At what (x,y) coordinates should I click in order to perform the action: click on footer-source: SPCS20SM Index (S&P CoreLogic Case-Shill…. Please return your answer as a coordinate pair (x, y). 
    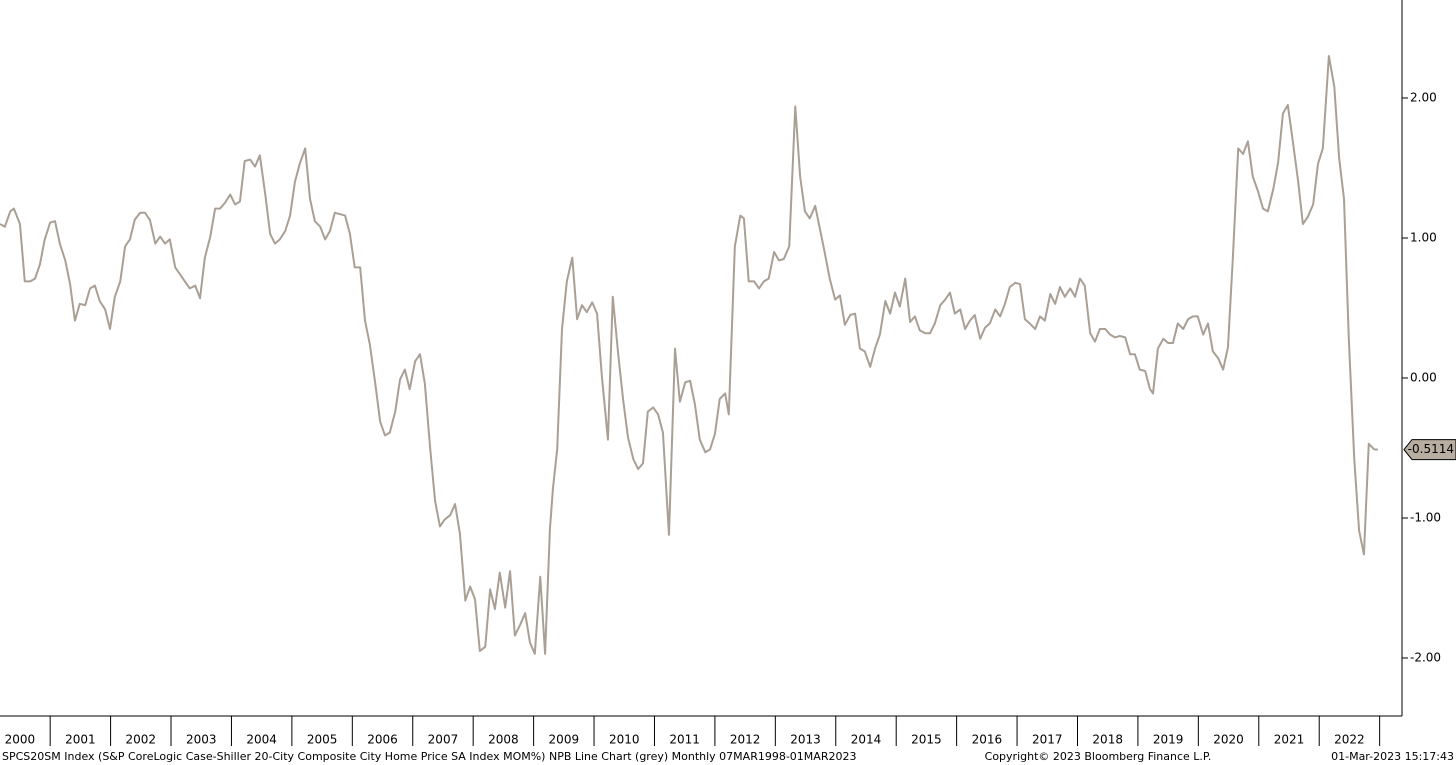
    Looking at the image, I should click on (429, 756).